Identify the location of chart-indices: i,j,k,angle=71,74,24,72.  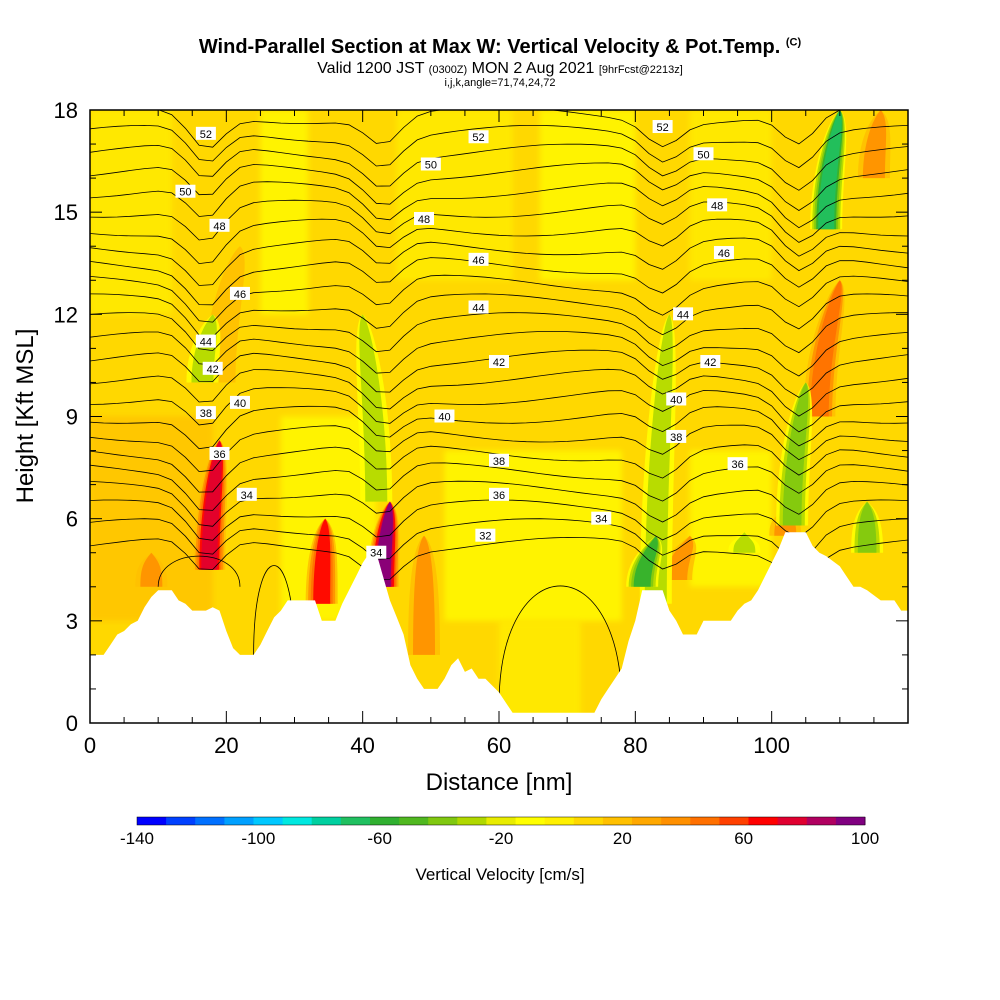
(500, 83).